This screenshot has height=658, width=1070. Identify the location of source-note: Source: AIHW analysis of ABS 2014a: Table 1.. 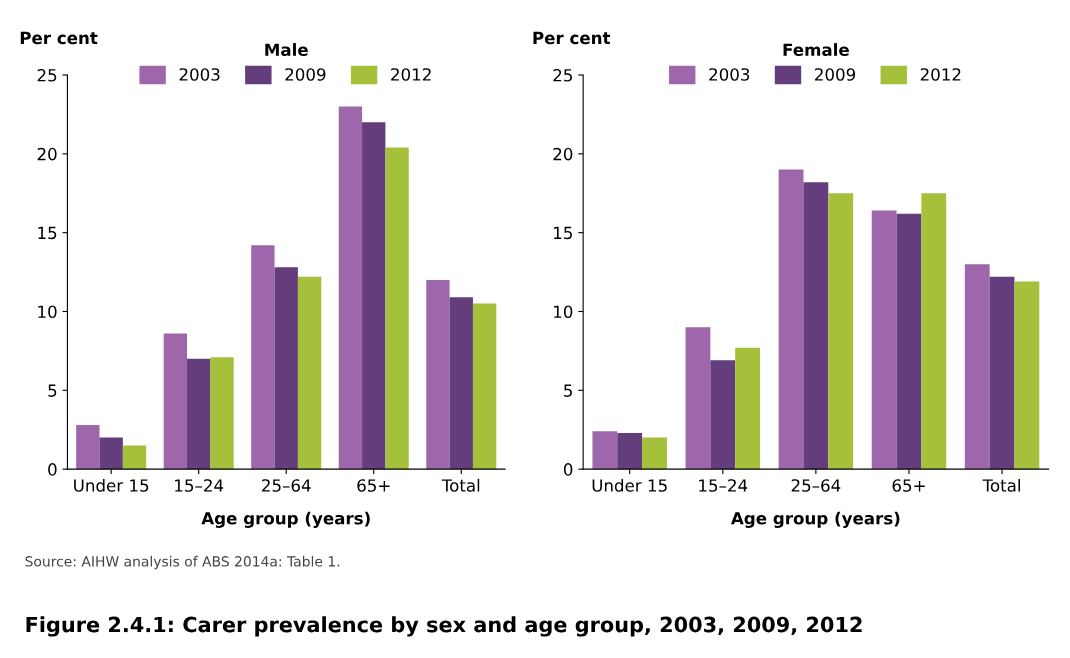
(182, 562).